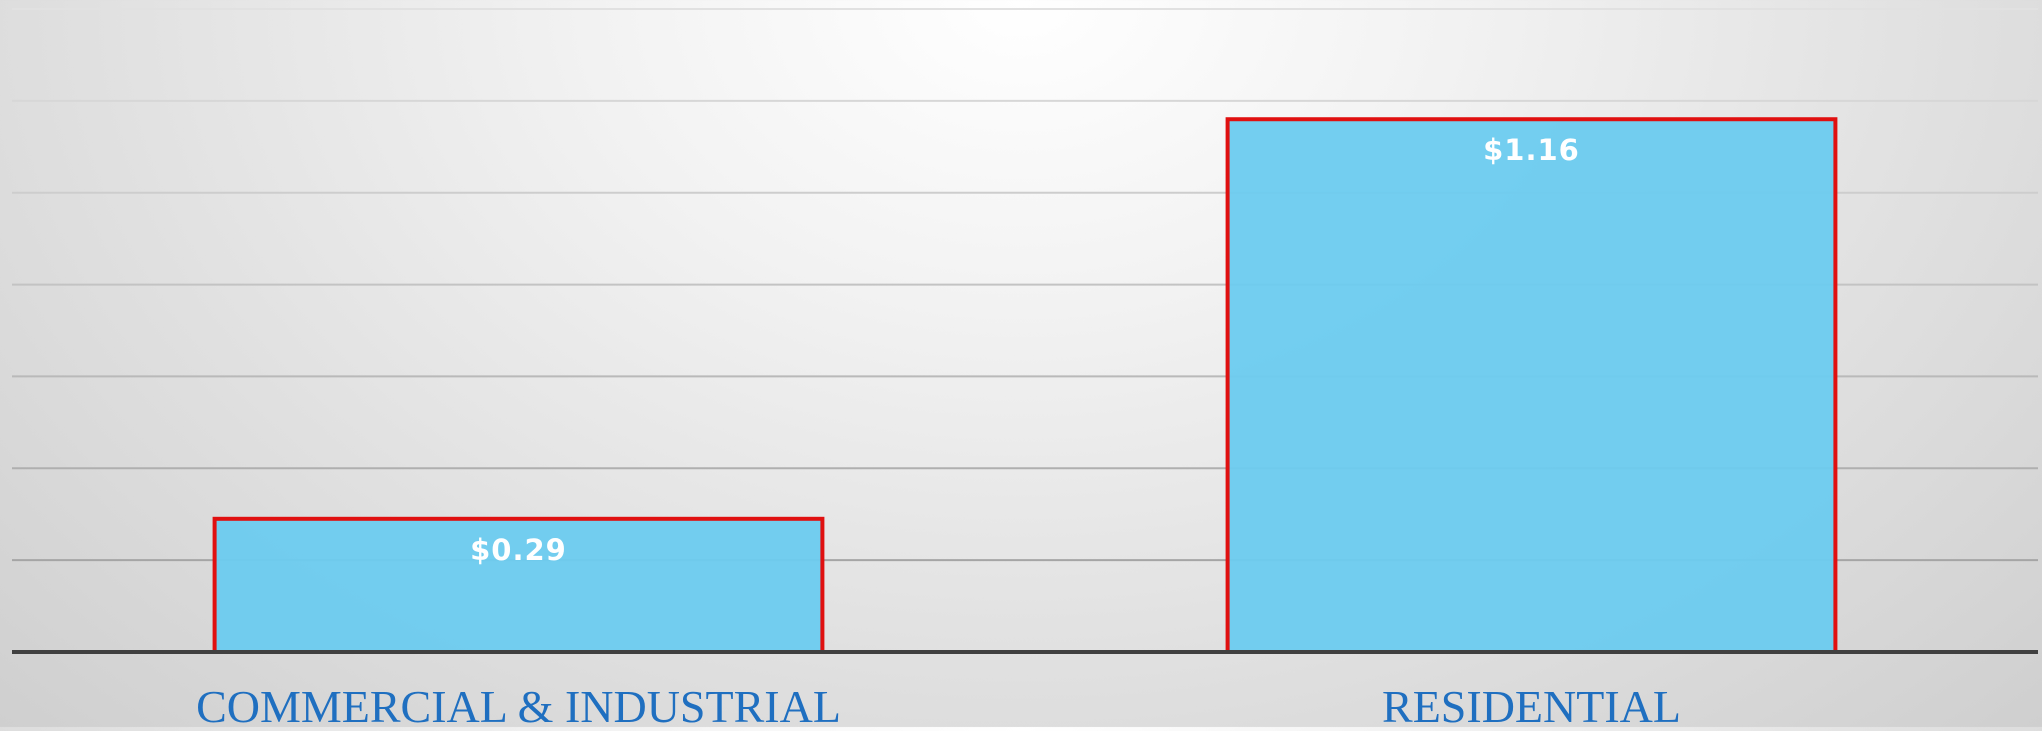 The width and height of the screenshot is (2042, 731). I want to click on x-tick-label: RESIDENTIAL, so click(1531, 704).